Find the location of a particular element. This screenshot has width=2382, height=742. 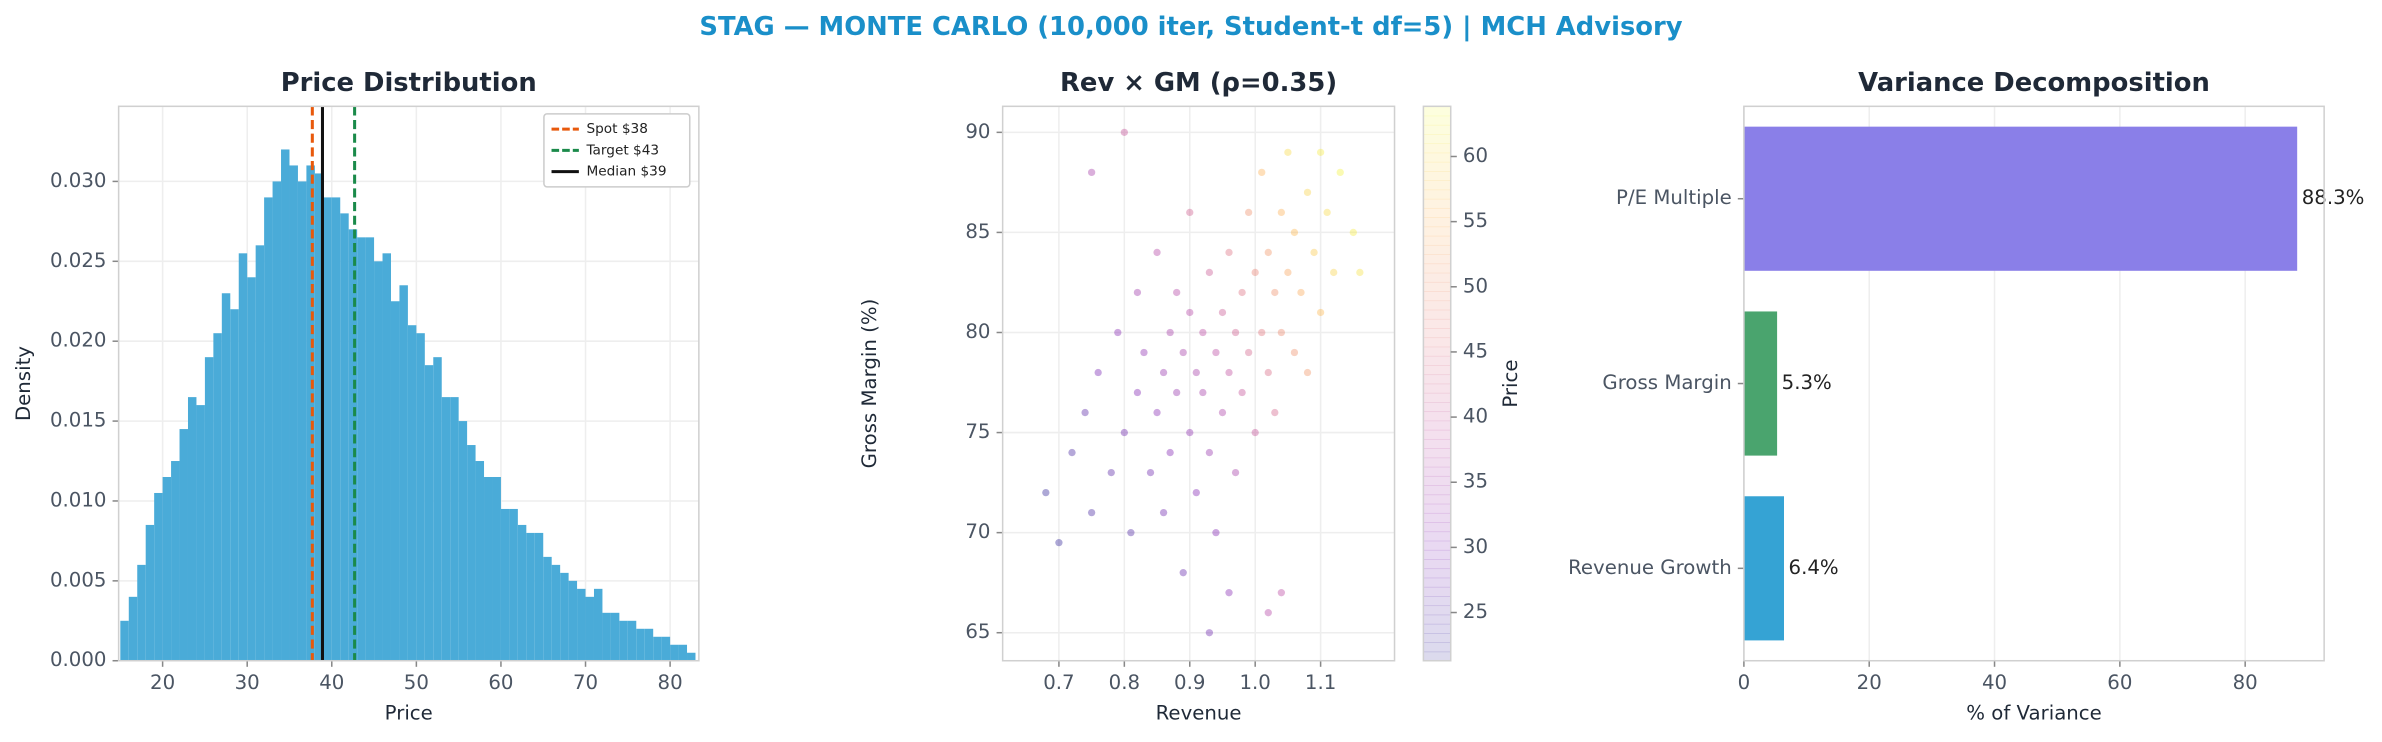

bar is located at coordinates (1760, 383).